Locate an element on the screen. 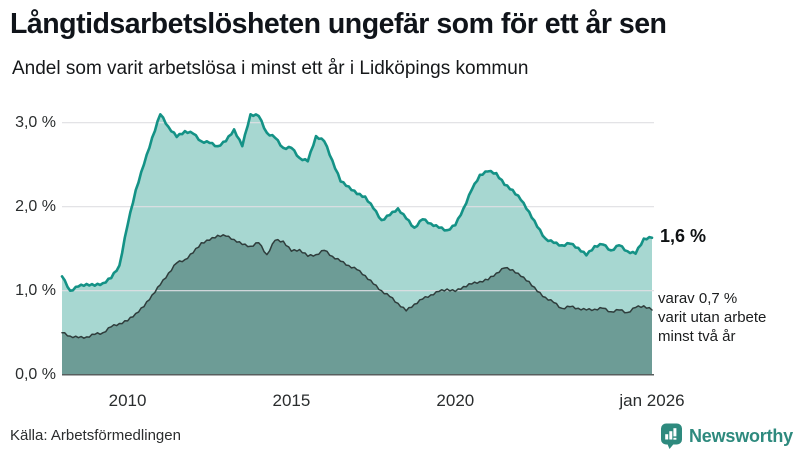 This screenshot has height=450, width=800. y-tick-label: 3,0 % is located at coordinates (35, 122).